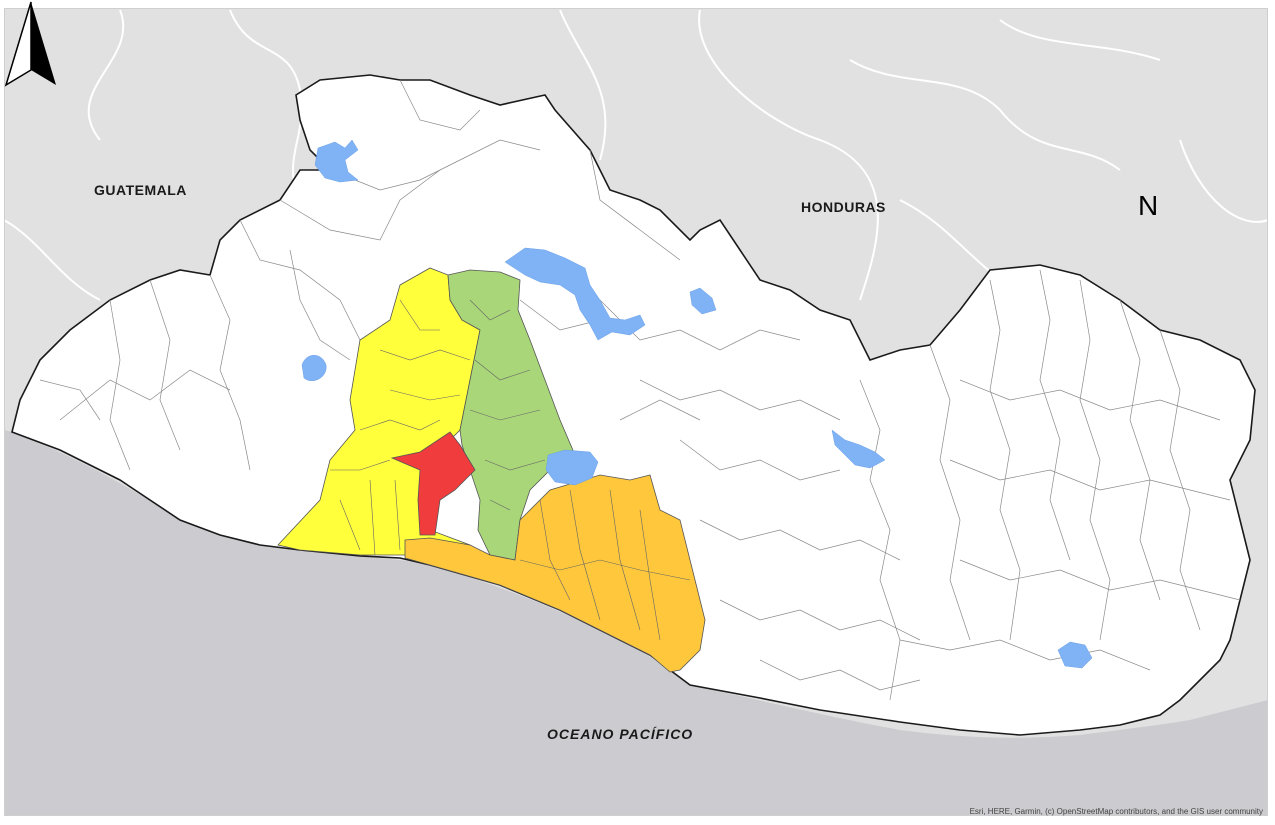 Image resolution: width=1275 pixels, height=825 pixels. Describe the element at coordinates (140, 190) in the screenshot. I see `label-guatemala: GUATEMALA` at that location.